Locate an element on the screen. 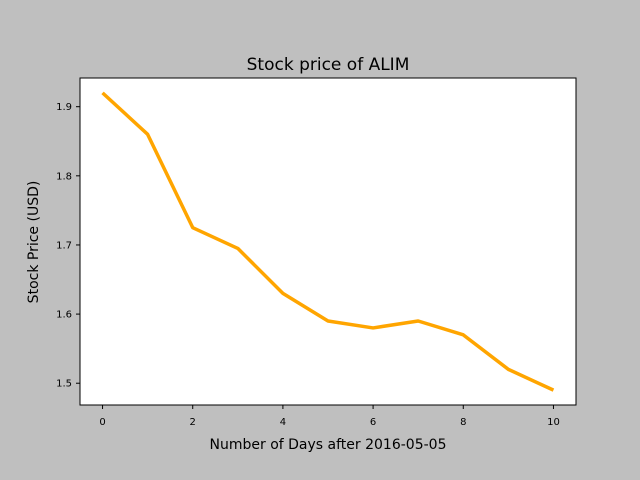 The width and height of the screenshot is (640, 480). x-axis-ticks: 0 2 4 6 8 10 is located at coordinates (329, 416).